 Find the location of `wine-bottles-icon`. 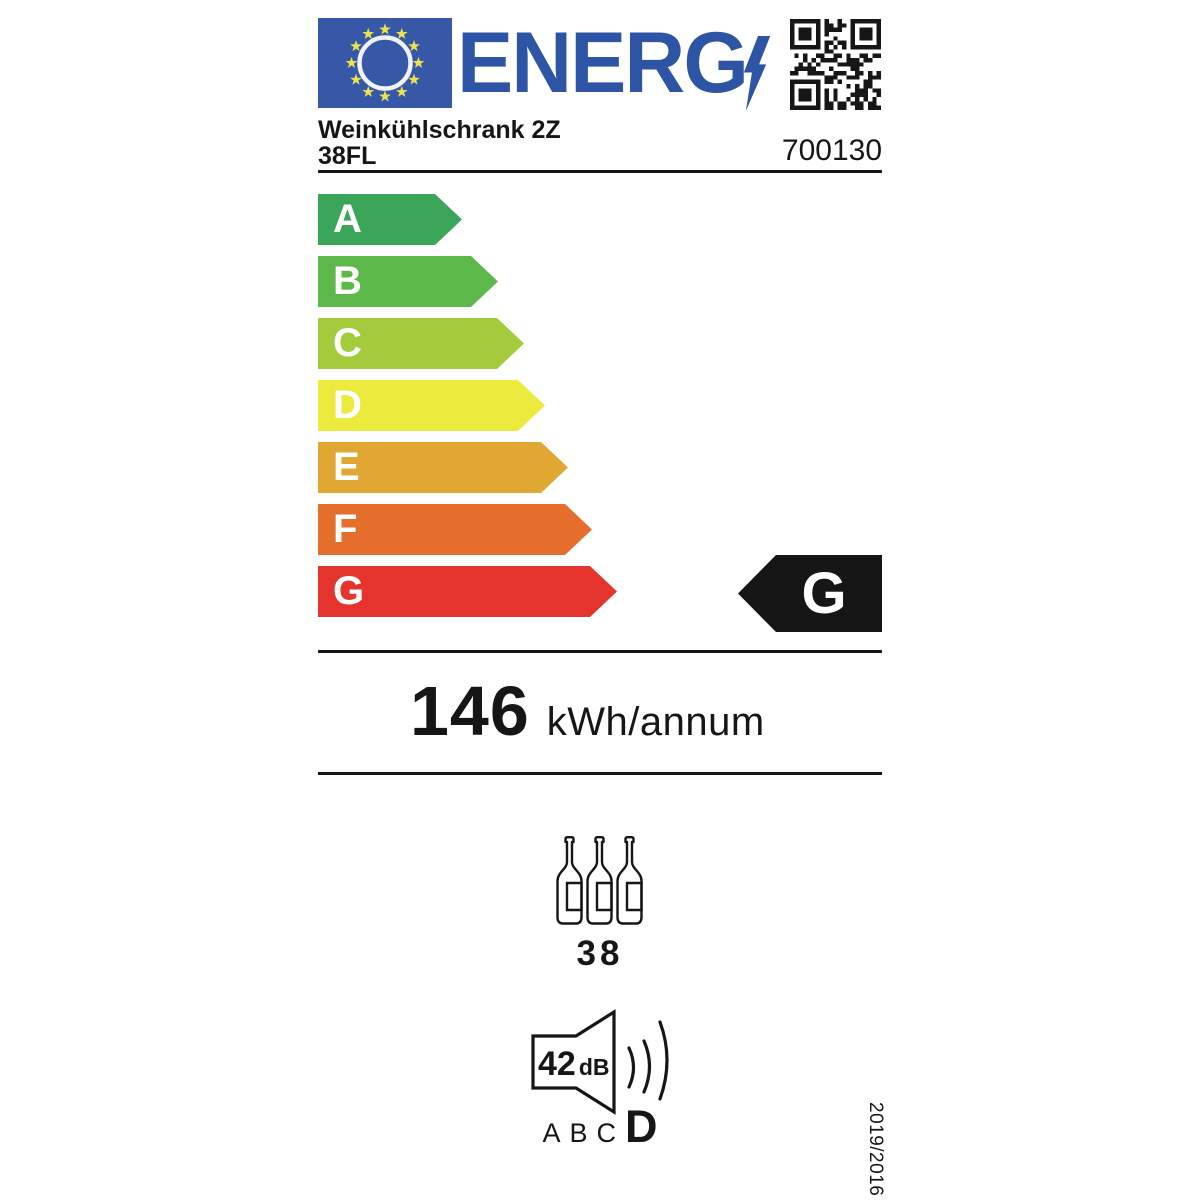

wine-bottles-icon is located at coordinates (599, 880).